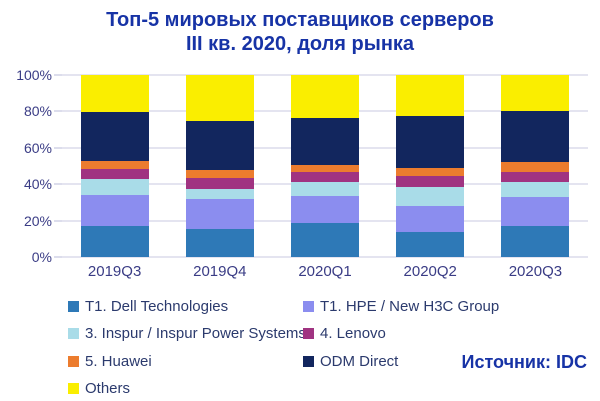 The width and height of the screenshot is (600, 401). I want to click on legend-item: Others, so click(99, 388).